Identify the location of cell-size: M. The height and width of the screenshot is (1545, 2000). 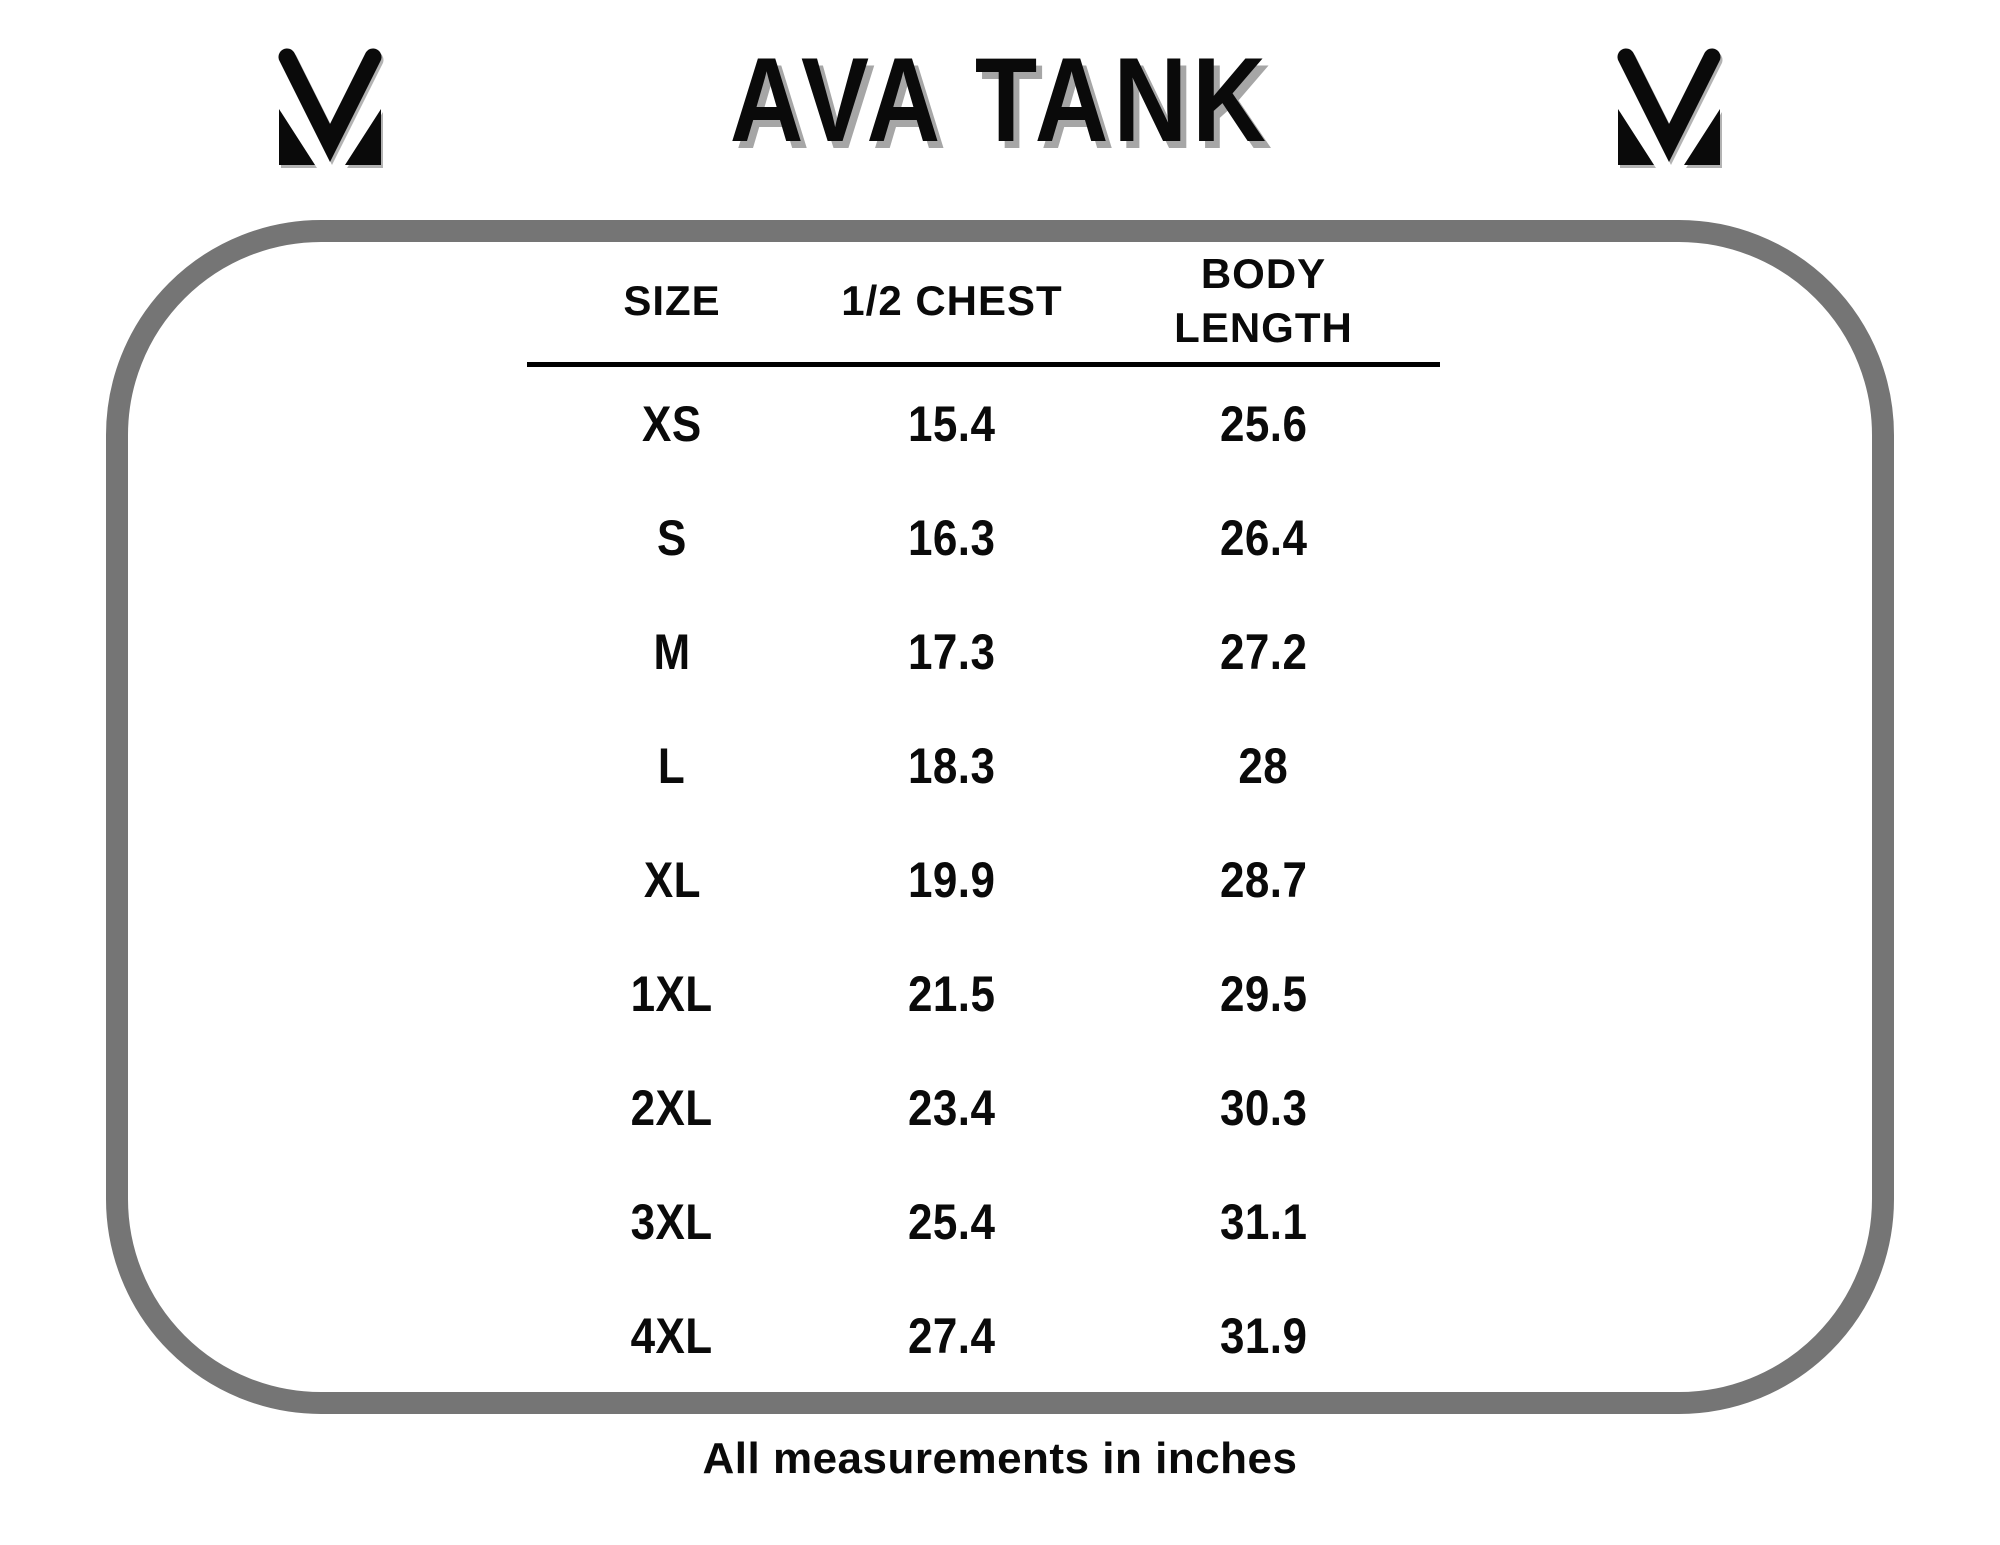
(672, 652).